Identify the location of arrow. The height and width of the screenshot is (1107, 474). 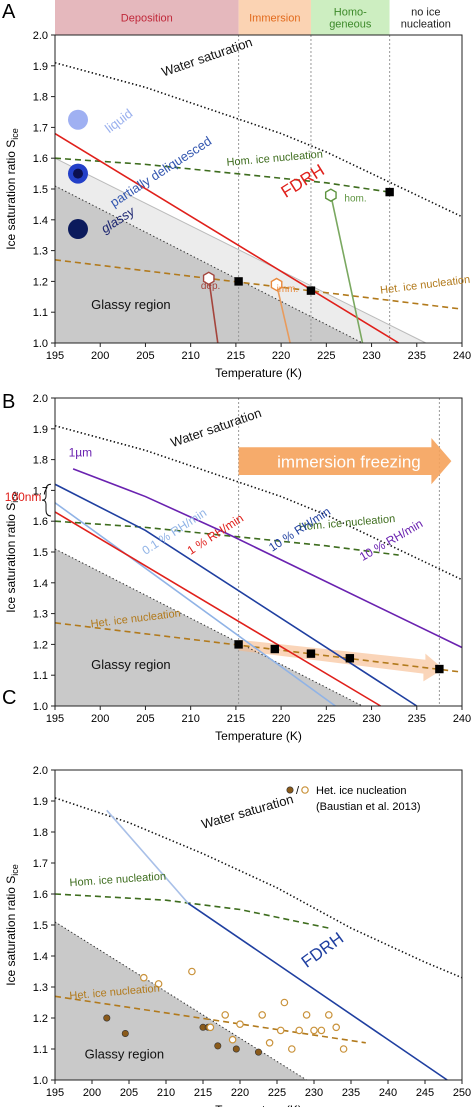
(341, 660).